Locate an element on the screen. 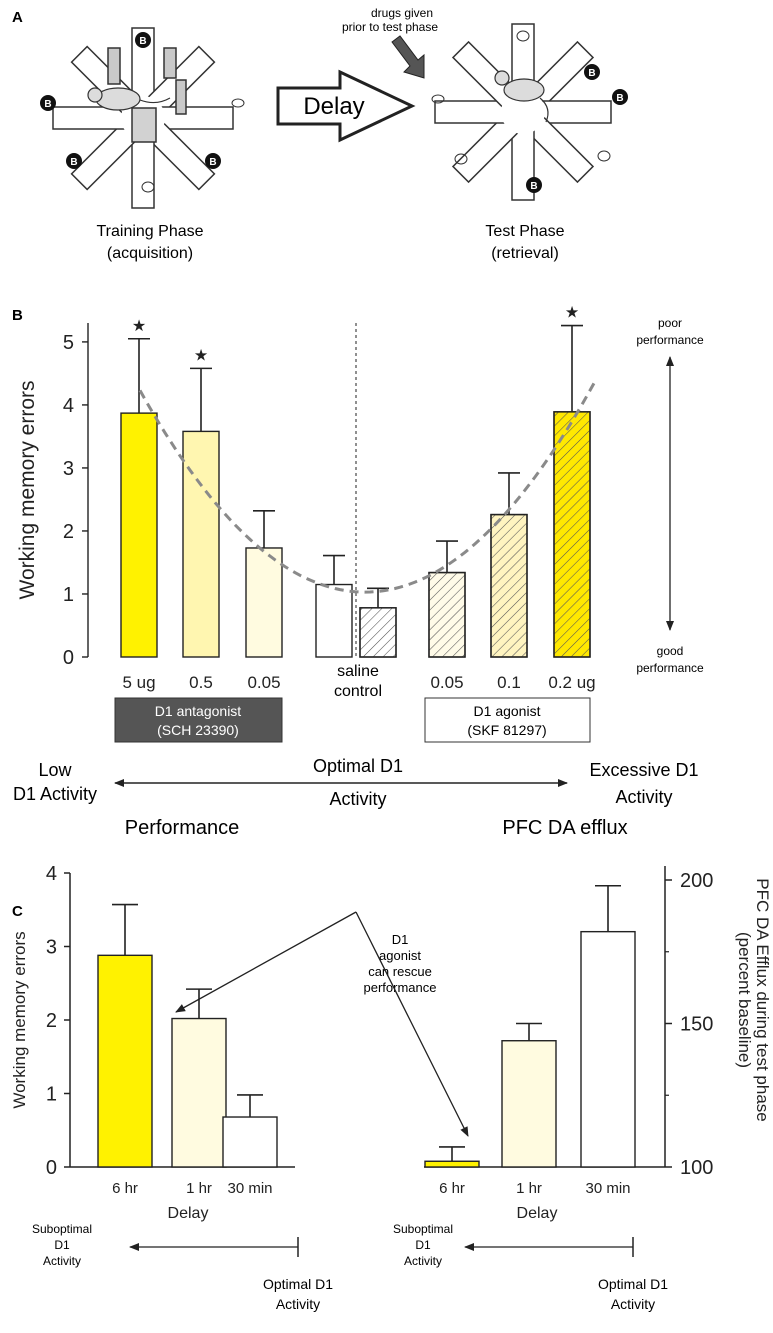 The height and width of the screenshot is (1333, 773). opt-right-2: Activity is located at coordinates (633, 1304).